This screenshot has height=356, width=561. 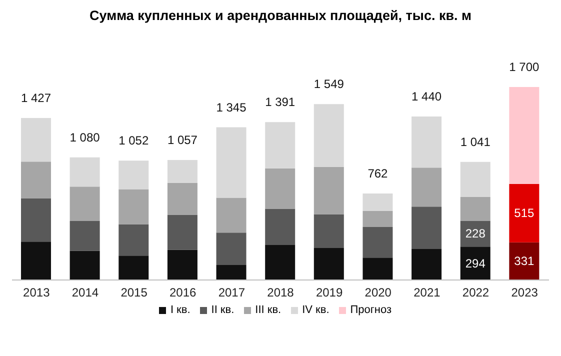 I want to click on x-tick-label: 2016, so click(x=183, y=293).